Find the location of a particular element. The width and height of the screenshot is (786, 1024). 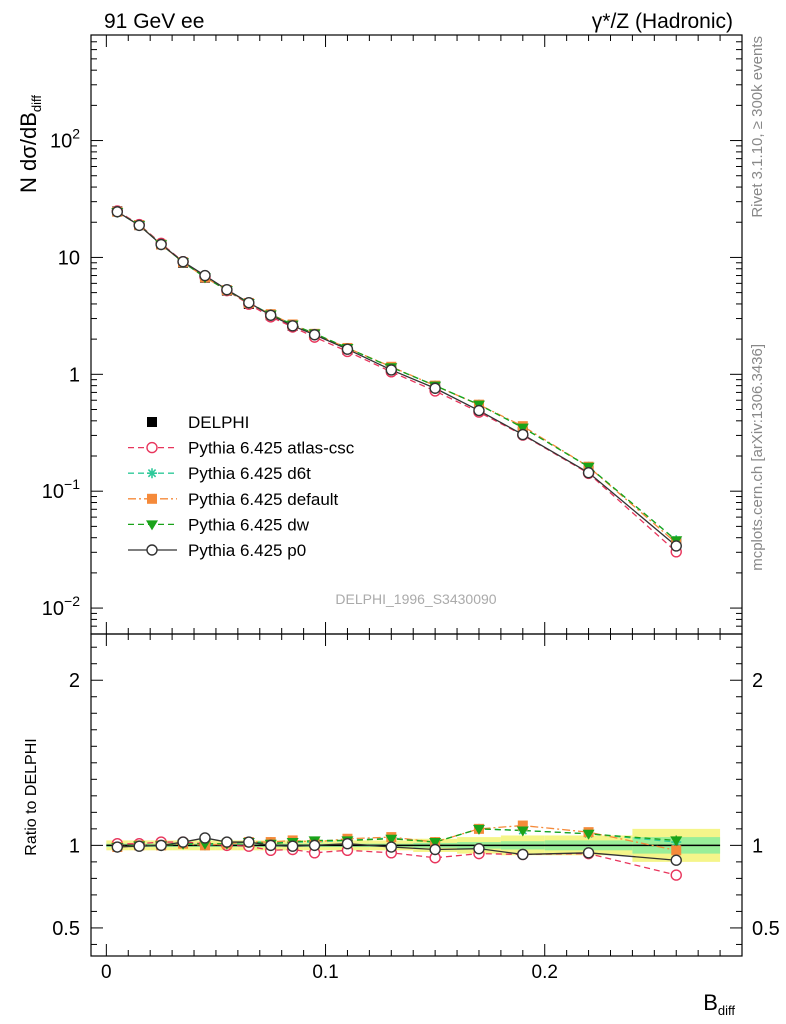

ratio-y-tick-label: 1 is located at coordinates (74, 846).